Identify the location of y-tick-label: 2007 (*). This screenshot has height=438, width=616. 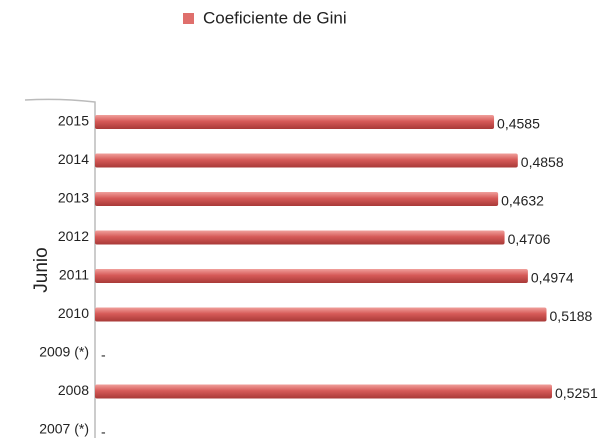
(64, 429).